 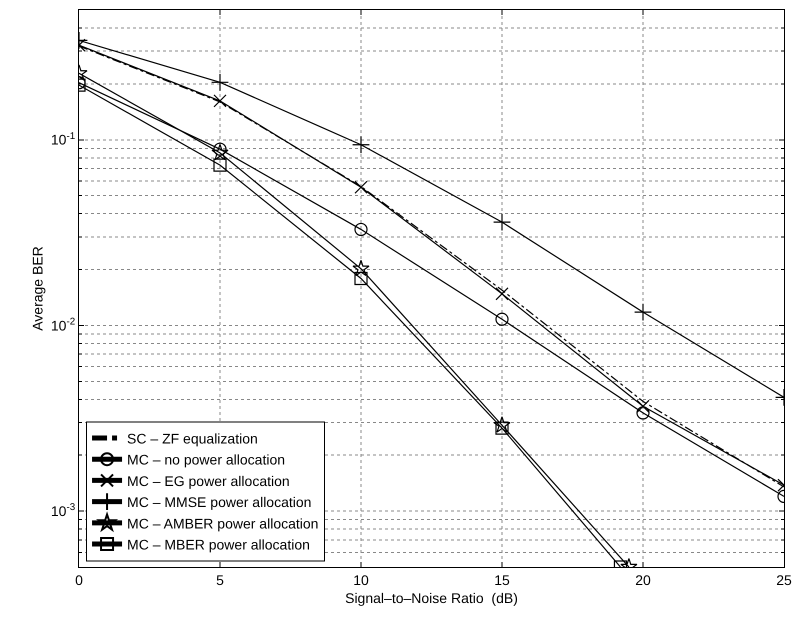 I want to click on x-tick-label: 25, so click(x=784, y=580).